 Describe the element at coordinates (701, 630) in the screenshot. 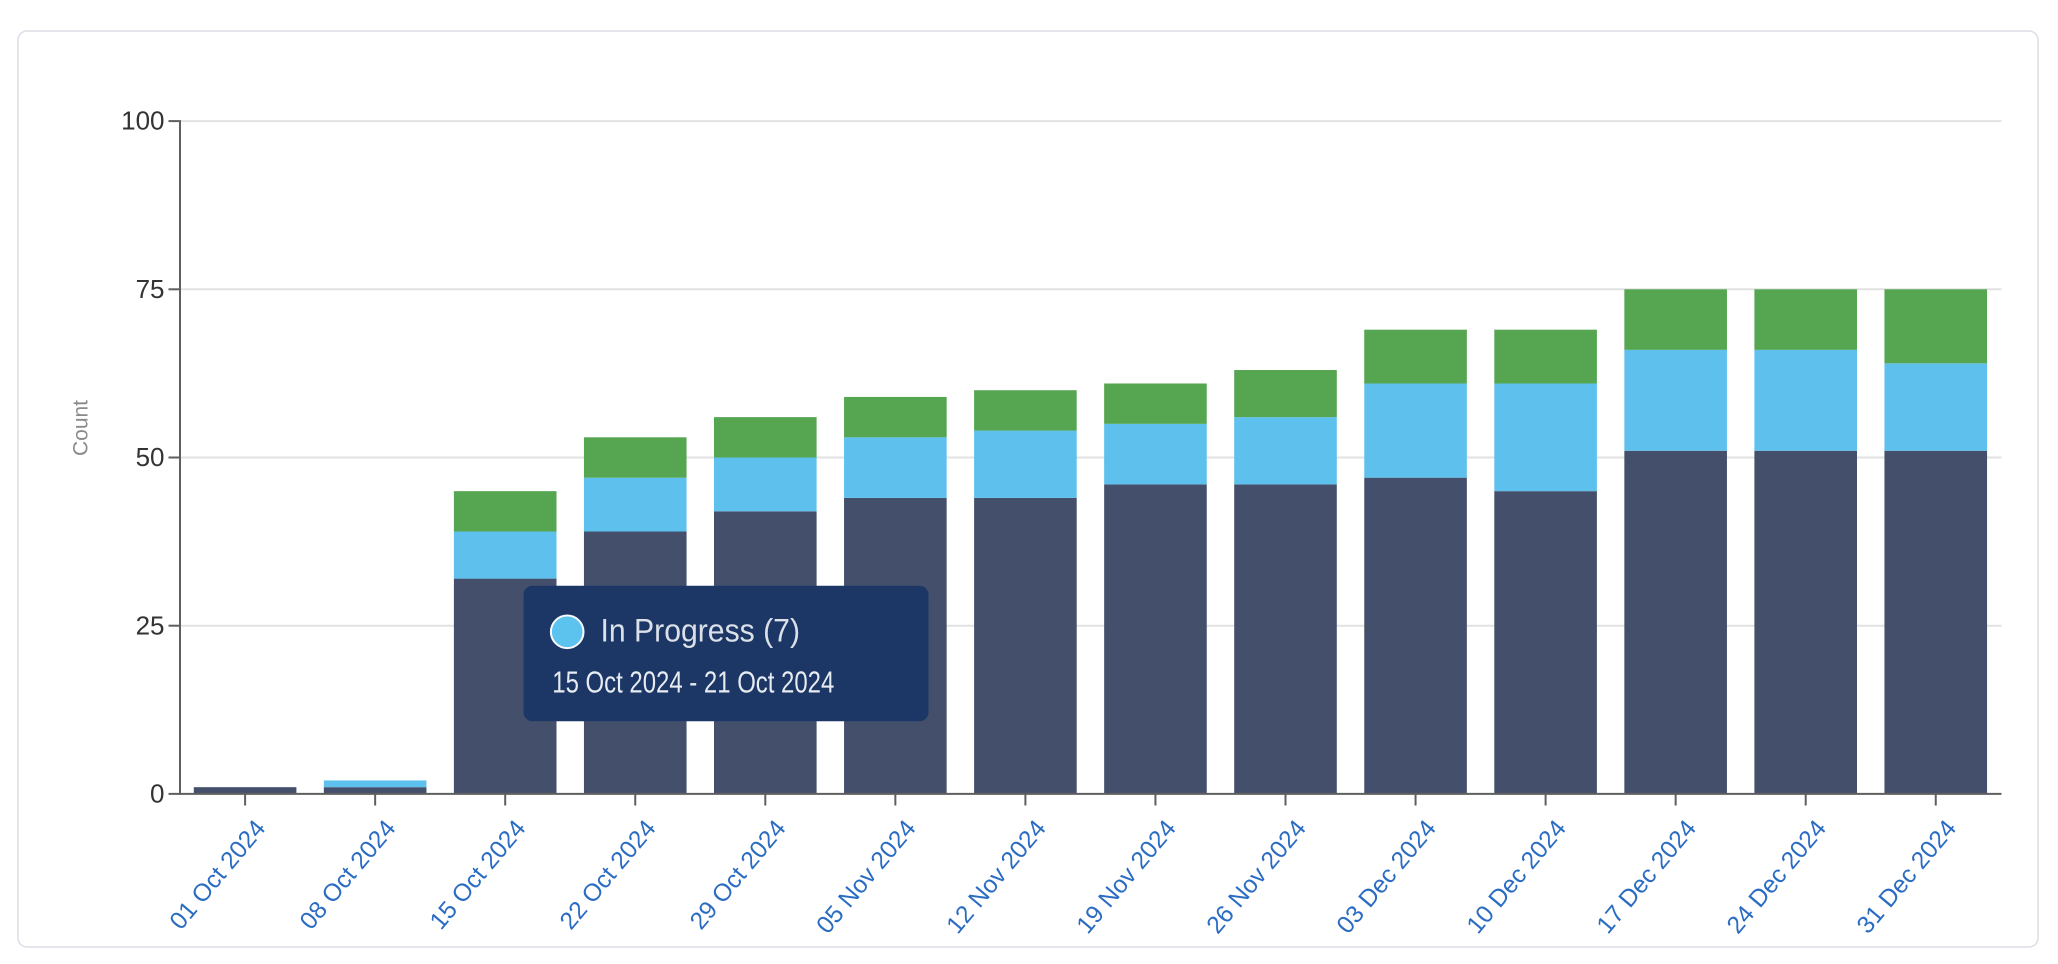

I see `svg-text: In Progress (7)` at that location.